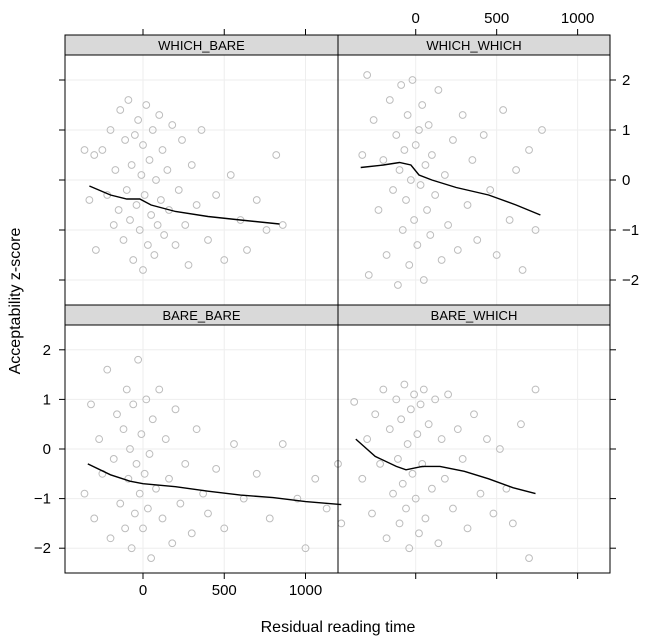 The width and height of the screenshot is (646, 641). What do you see at coordinates (143, 590) in the screenshot?
I see `x-tick-label: 0` at bounding box center [143, 590].